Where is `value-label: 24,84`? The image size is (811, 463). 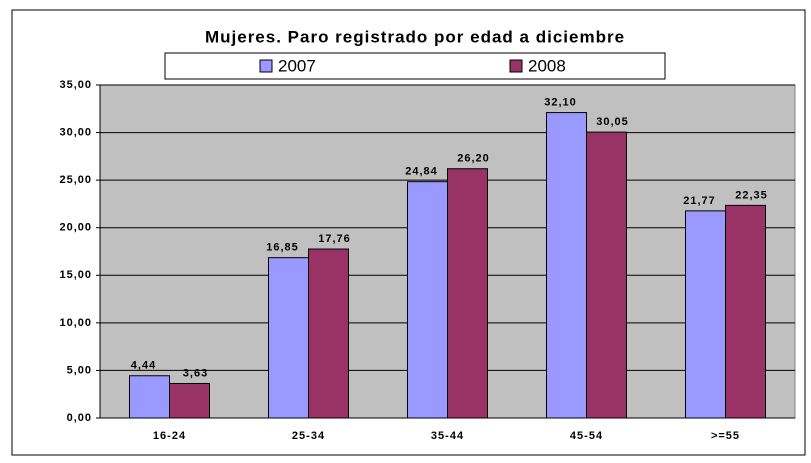
value-label: 24,84 is located at coordinates (421, 172).